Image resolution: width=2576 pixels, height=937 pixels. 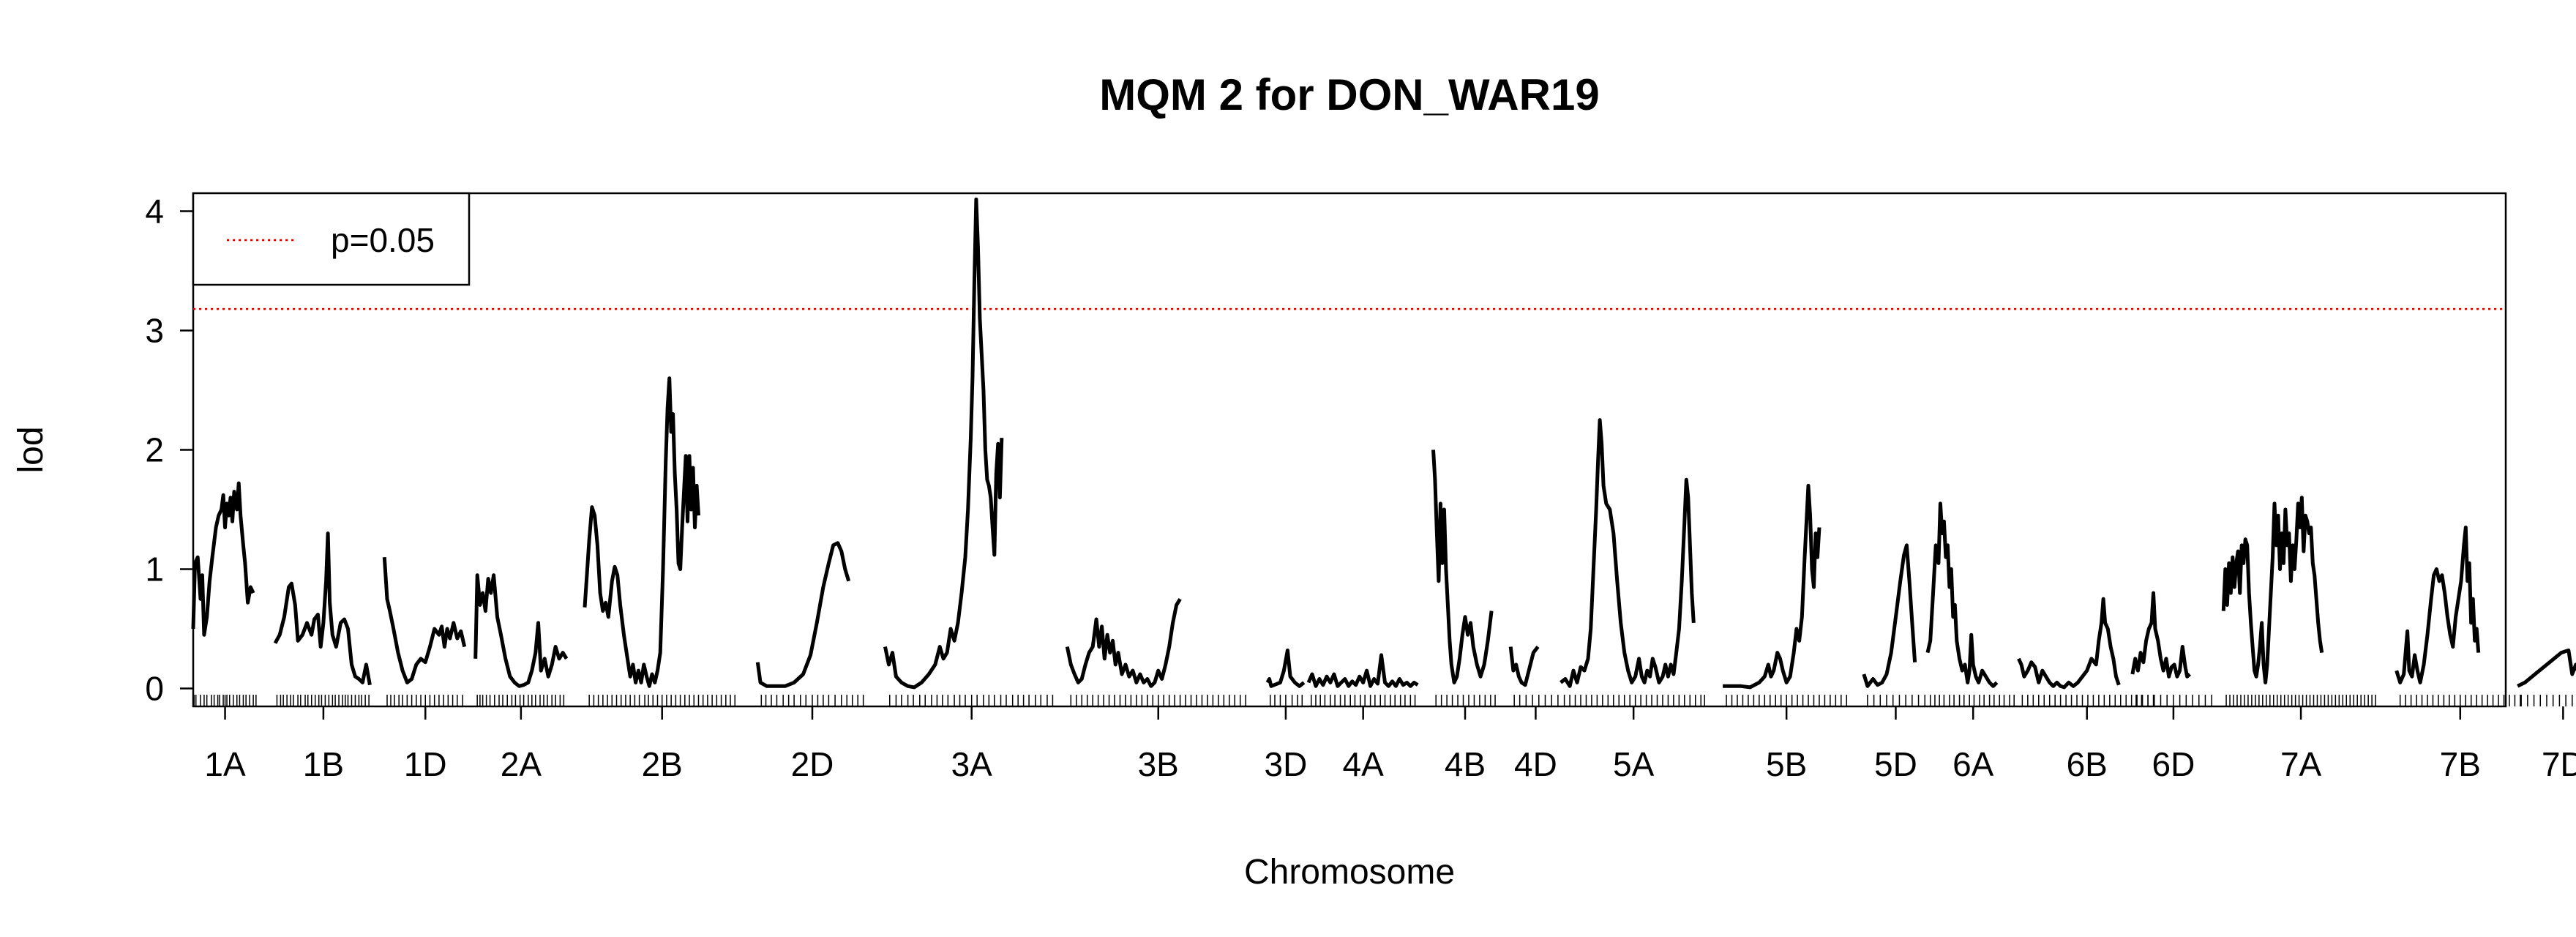 I want to click on x-tick-label-7D: 7D, so click(x=2559, y=764).